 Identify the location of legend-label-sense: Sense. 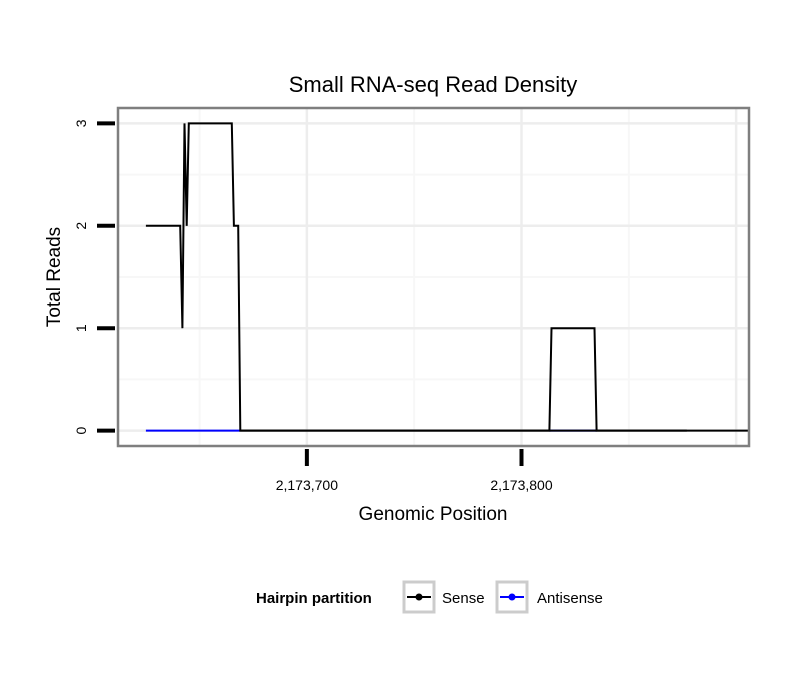
(463, 598).